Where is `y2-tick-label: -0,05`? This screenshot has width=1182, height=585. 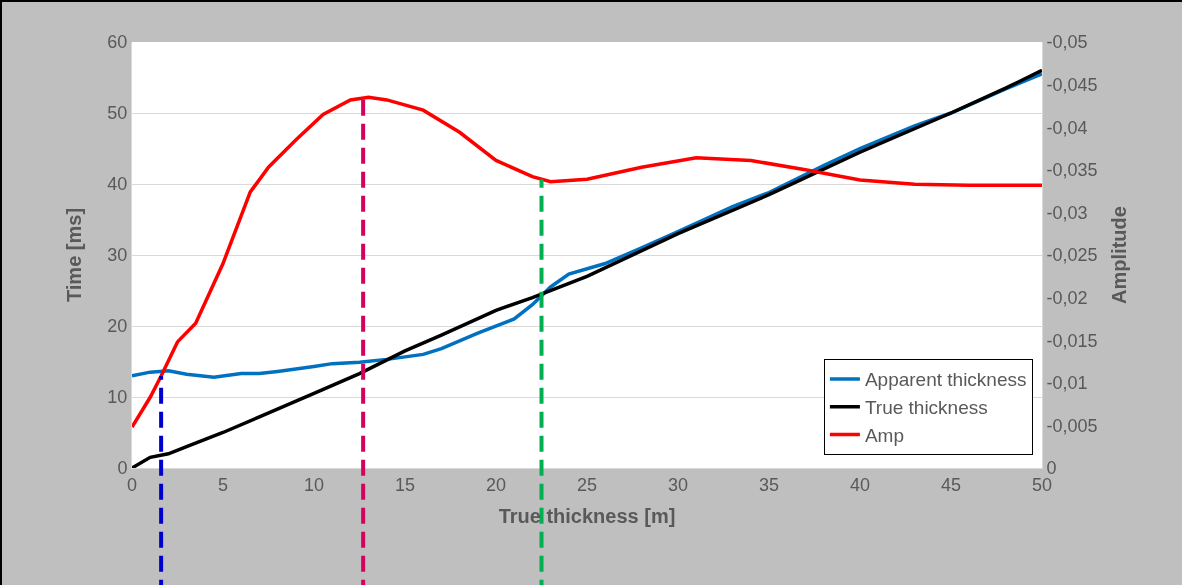 y2-tick-label: -0,05 is located at coordinates (1067, 42).